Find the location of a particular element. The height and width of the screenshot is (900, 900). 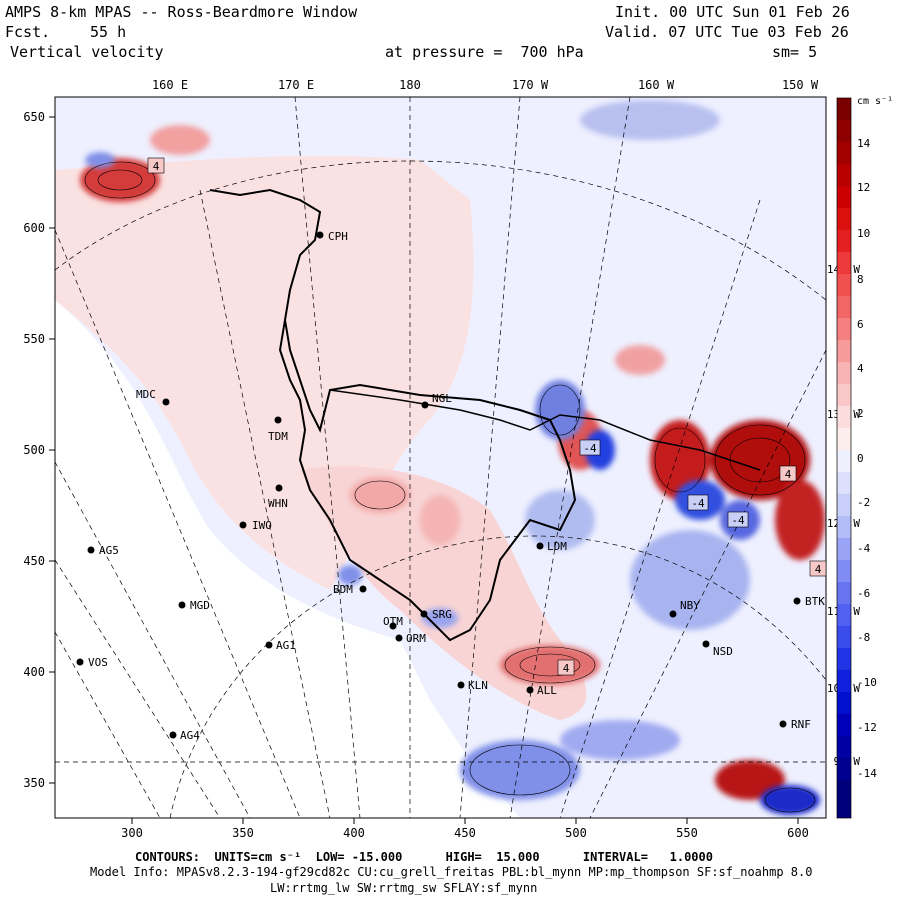

longitude-labels: 160 E 170 E 180 170 W 160 W 150 W is located at coordinates (485, 85).